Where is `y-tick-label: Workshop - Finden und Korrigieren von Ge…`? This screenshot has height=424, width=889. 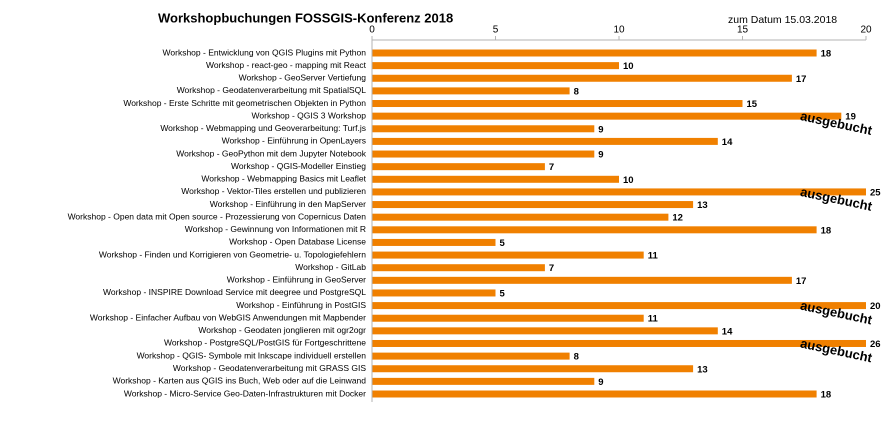
y-tick-label: Workshop - Finden und Korrigieren von Ge… is located at coordinates (232, 254).